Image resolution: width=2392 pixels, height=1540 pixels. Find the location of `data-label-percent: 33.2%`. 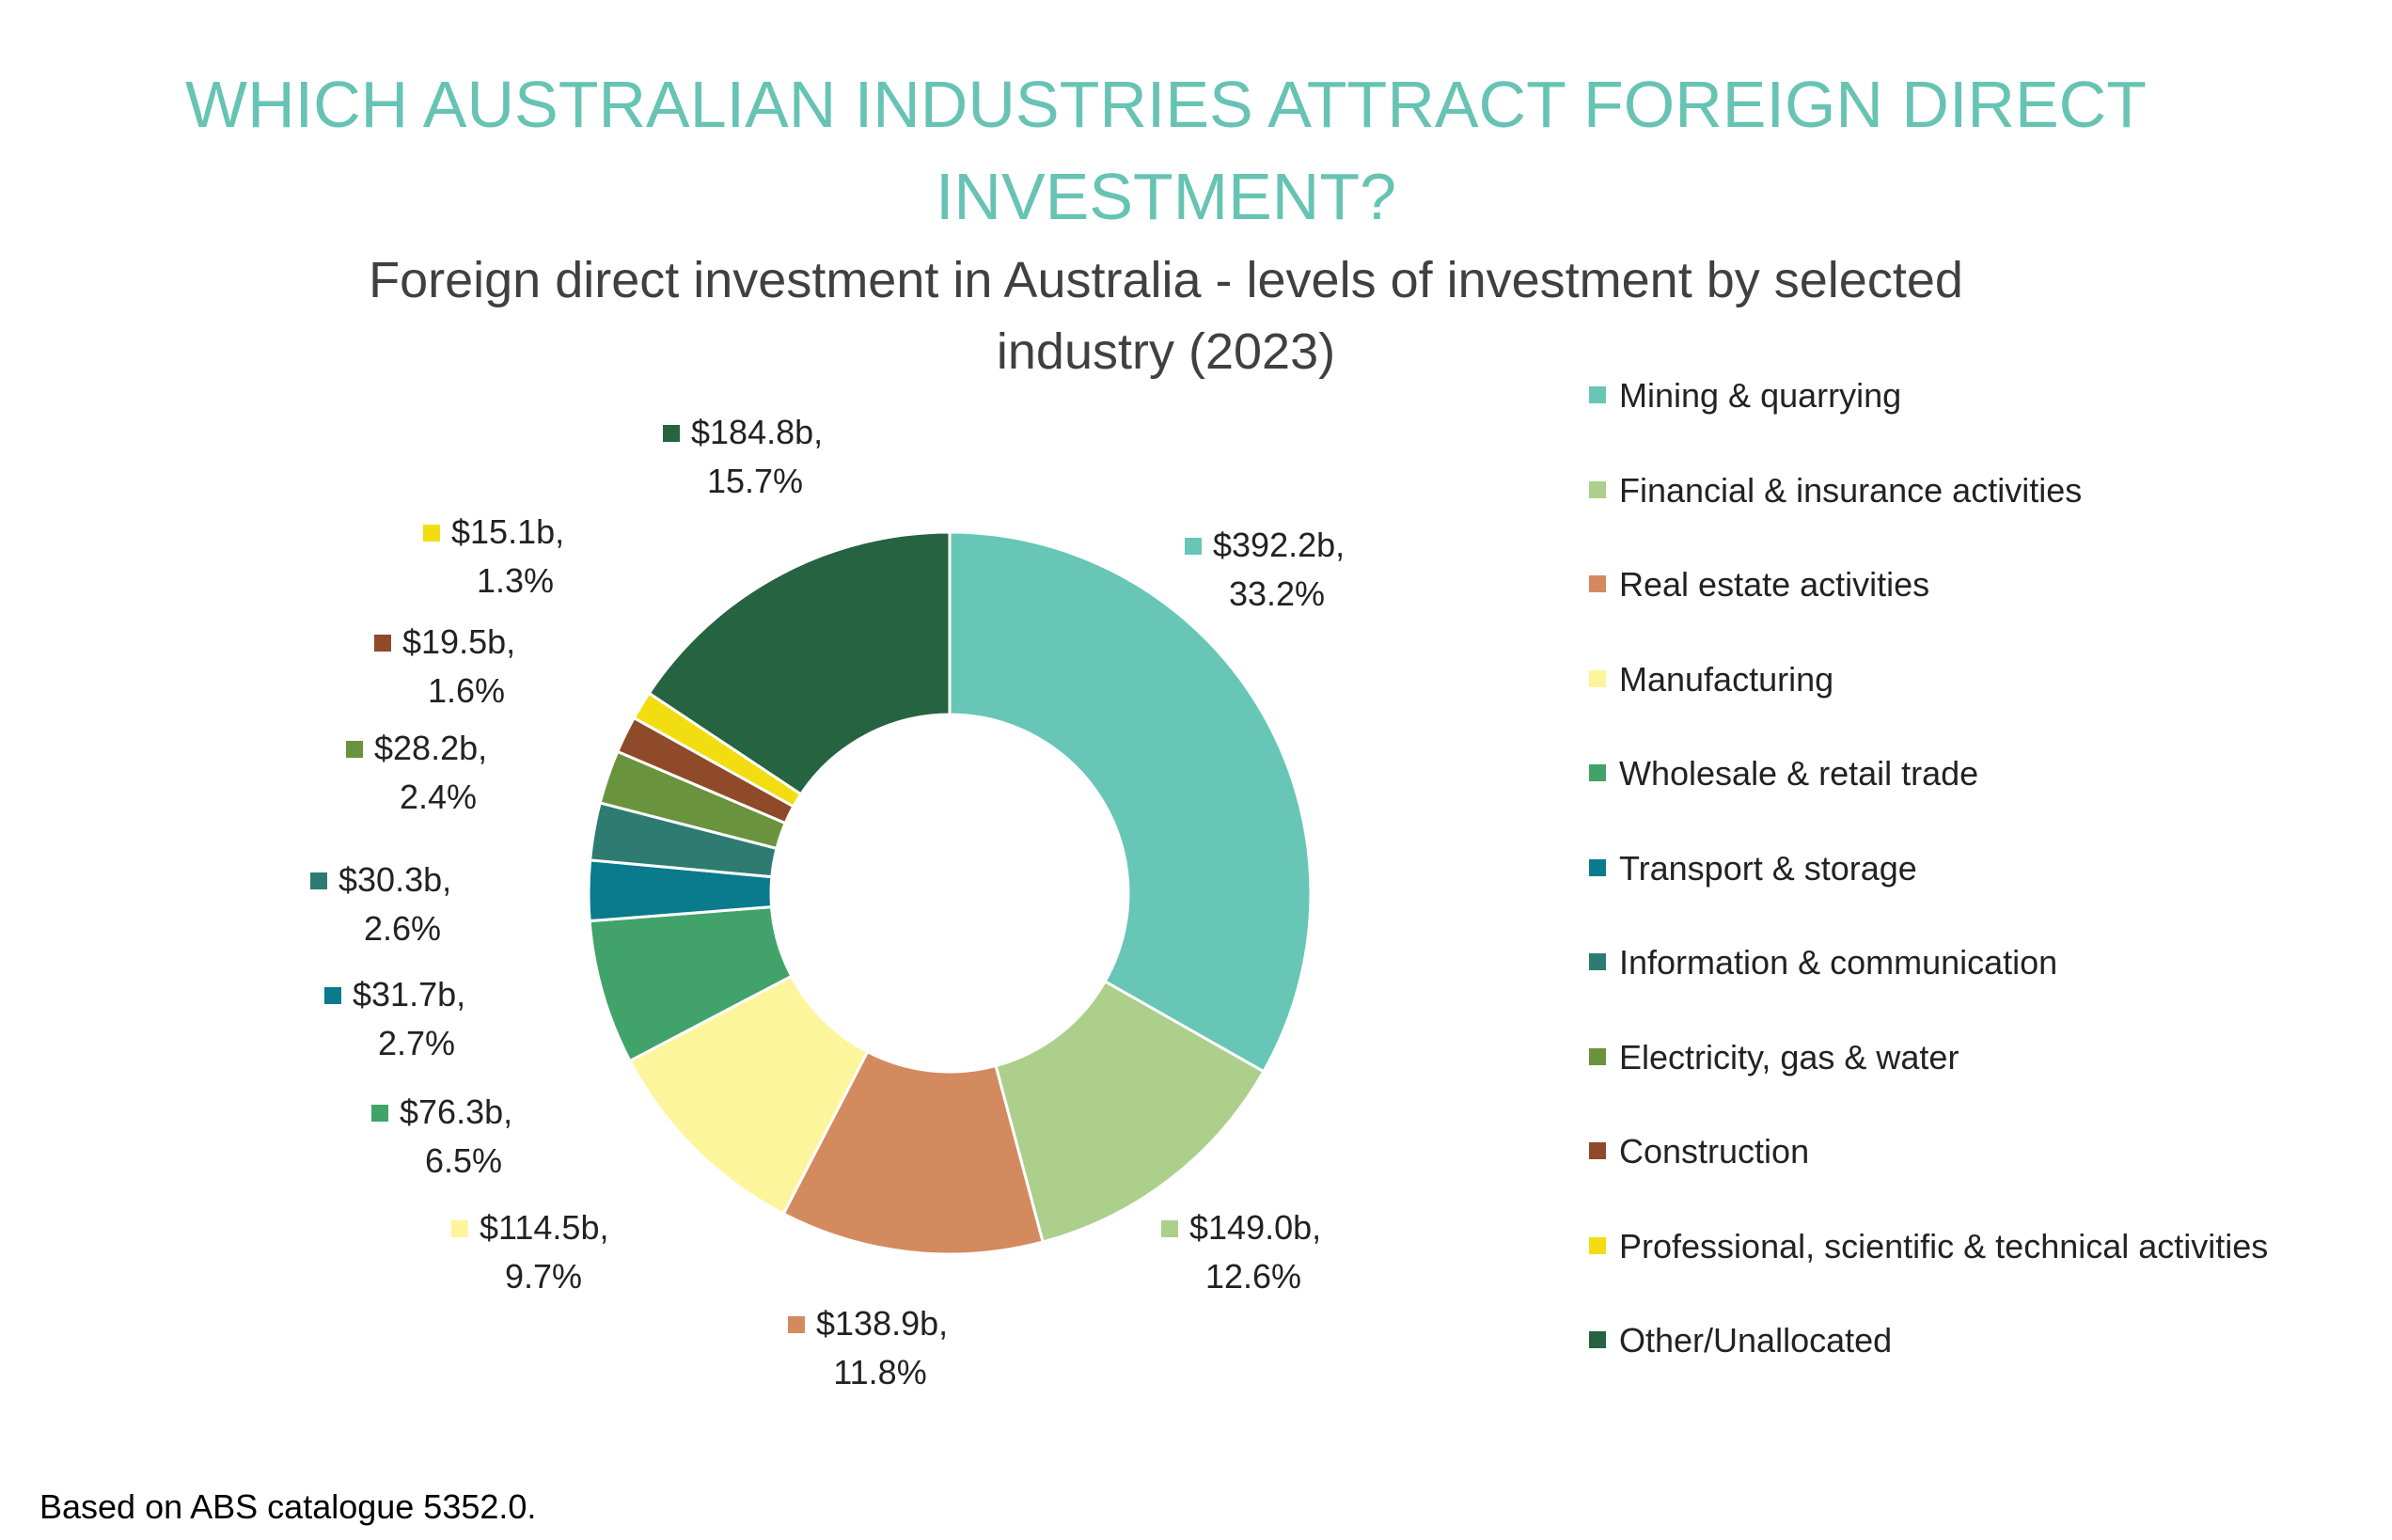

data-label-percent: 33.2% is located at coordinates (1277, 594).